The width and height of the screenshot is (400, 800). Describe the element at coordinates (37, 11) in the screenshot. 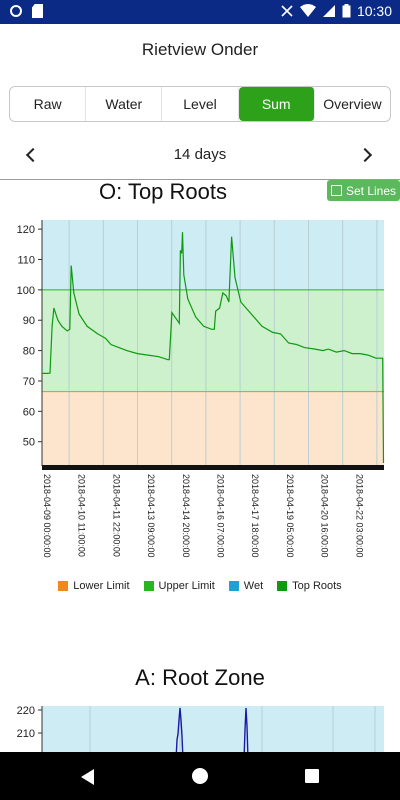

I see `sd-card-icon` at that location.